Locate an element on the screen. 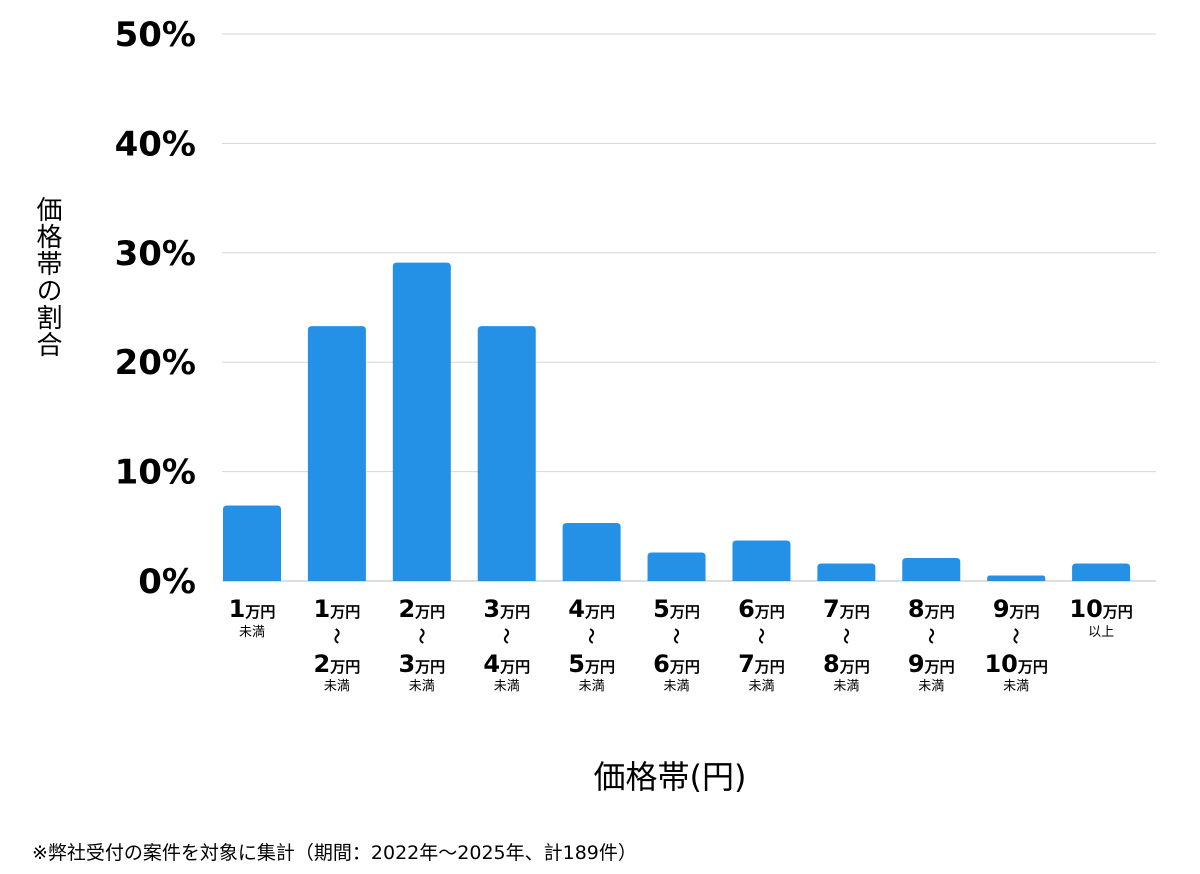 Image resolution: width=1200 pixels, height=874 pixels. x-tick-sublabel: 以上 is located at coordinates (1101, 632).